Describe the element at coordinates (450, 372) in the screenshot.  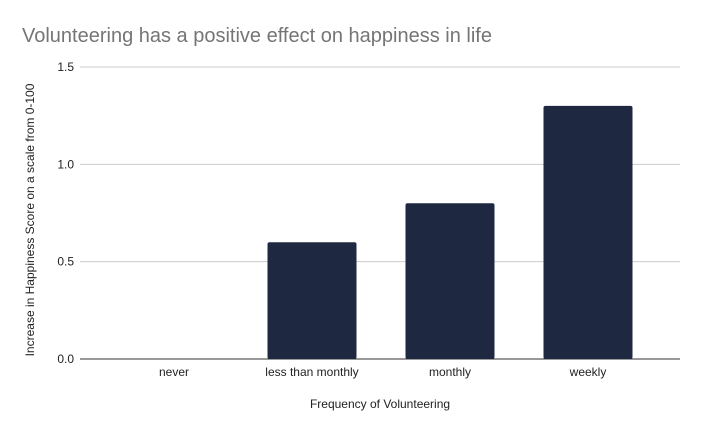
I see `x-tick-label: monthly` at that location.